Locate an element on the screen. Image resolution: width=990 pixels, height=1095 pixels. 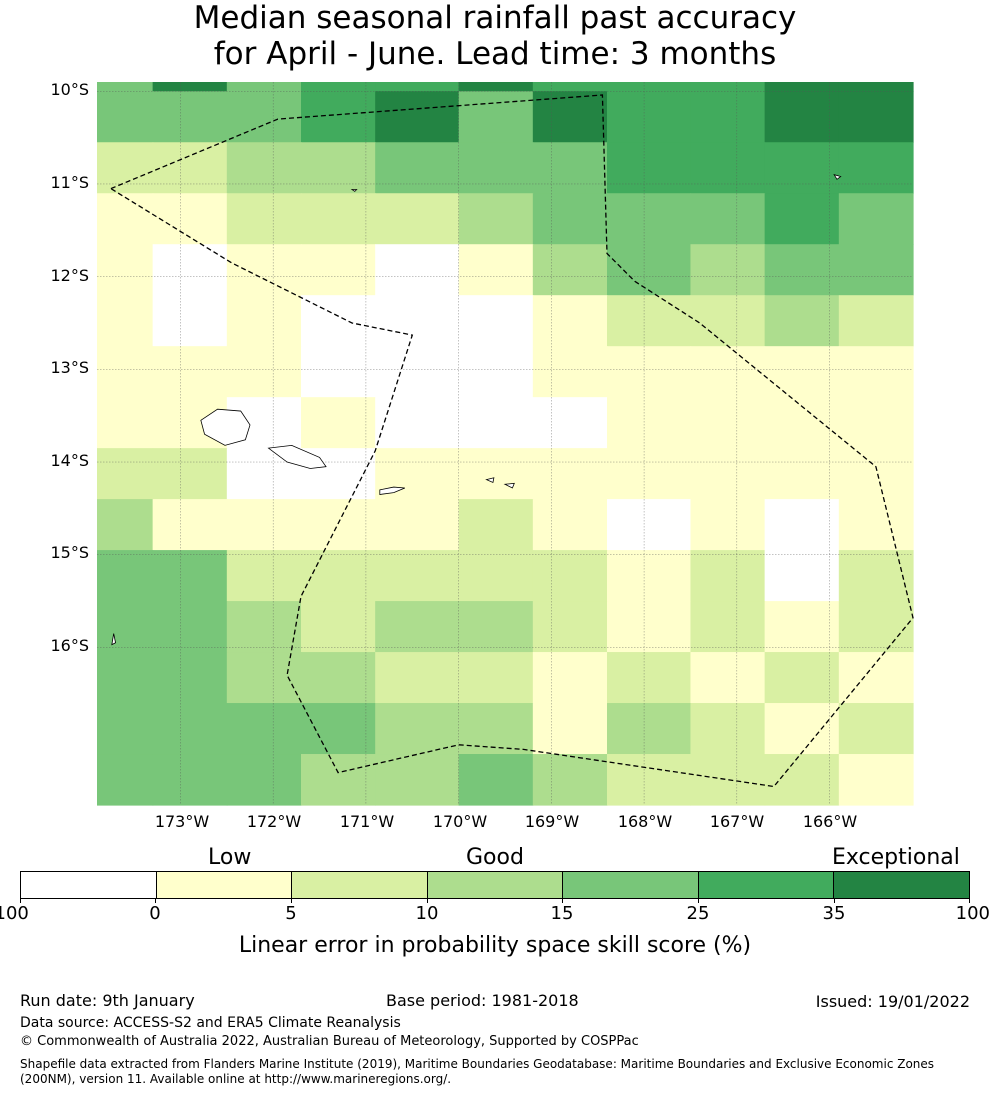
lat-label-16s: 16°S is located at coordinates (69, 645).